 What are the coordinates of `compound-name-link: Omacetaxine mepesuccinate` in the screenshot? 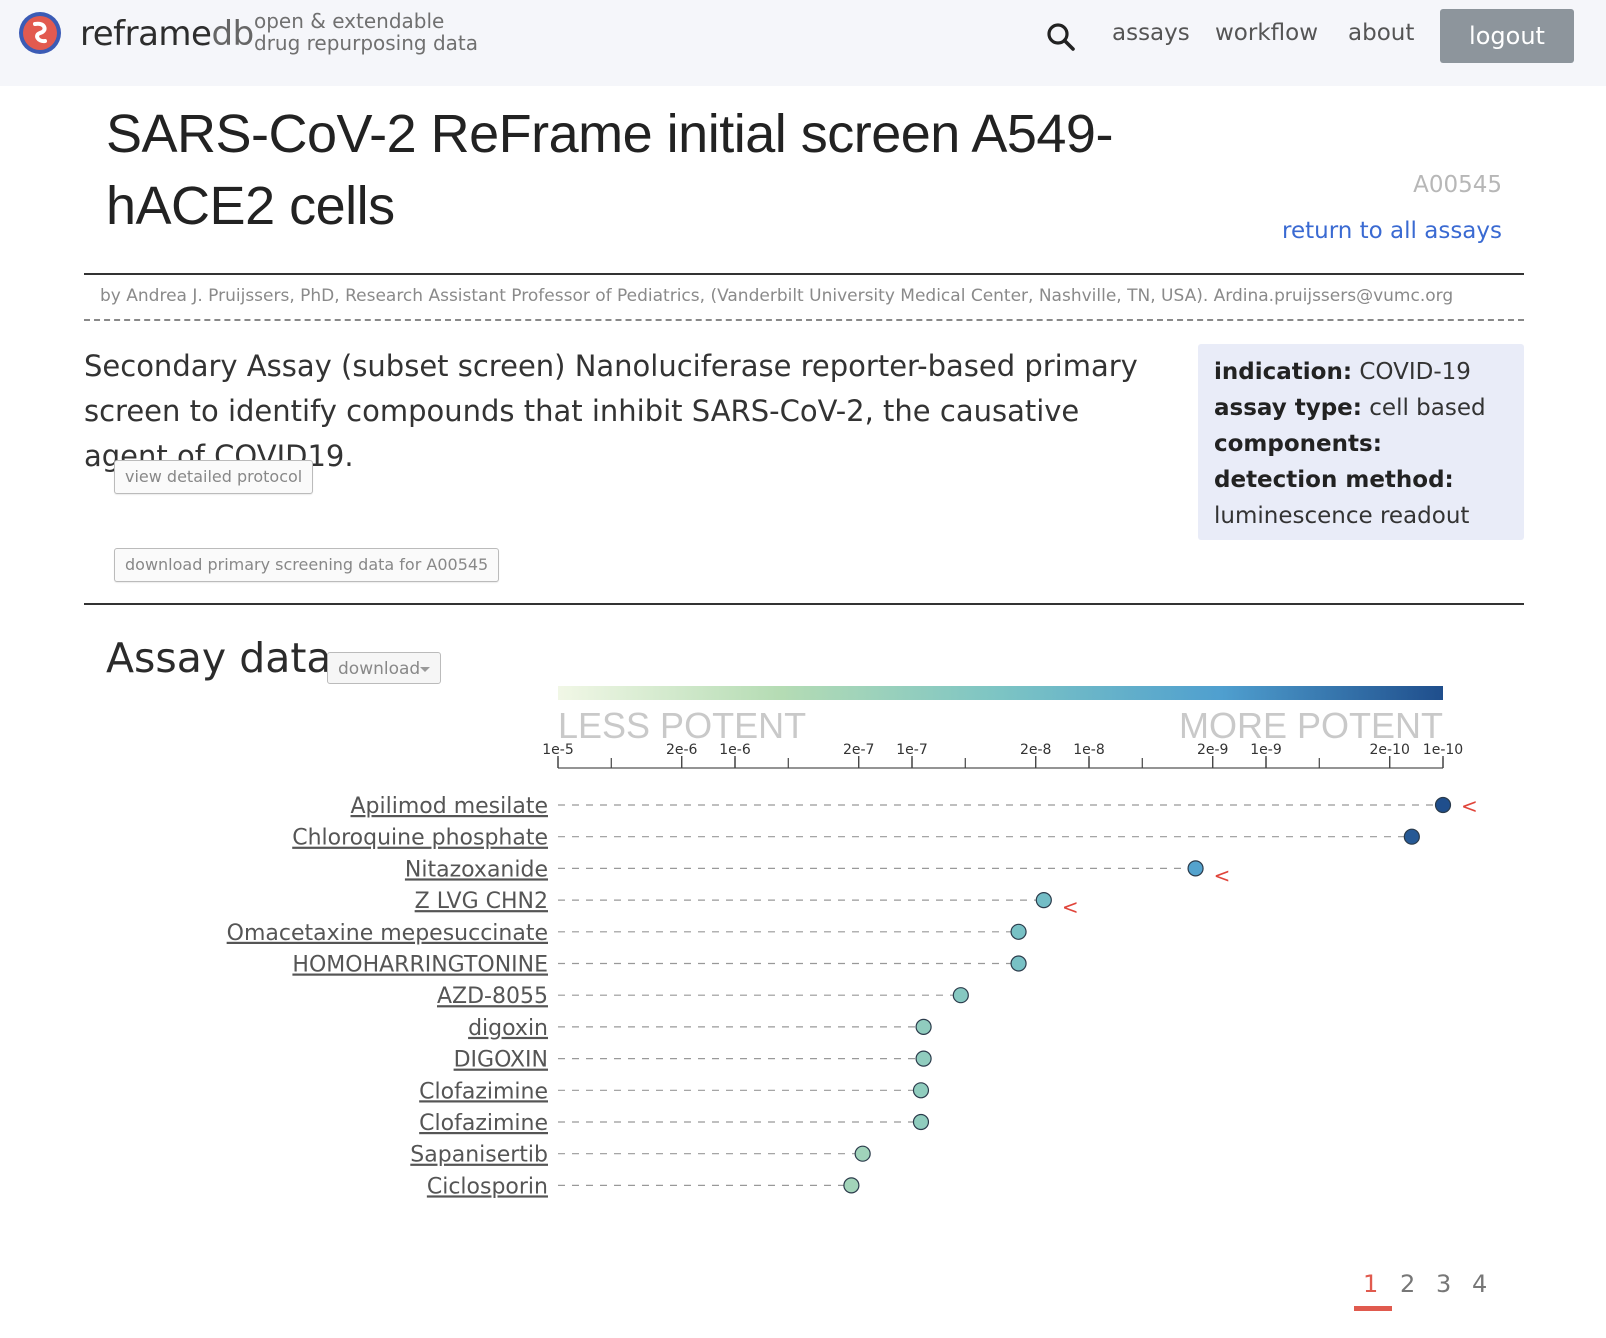 It's located at (387, 933).